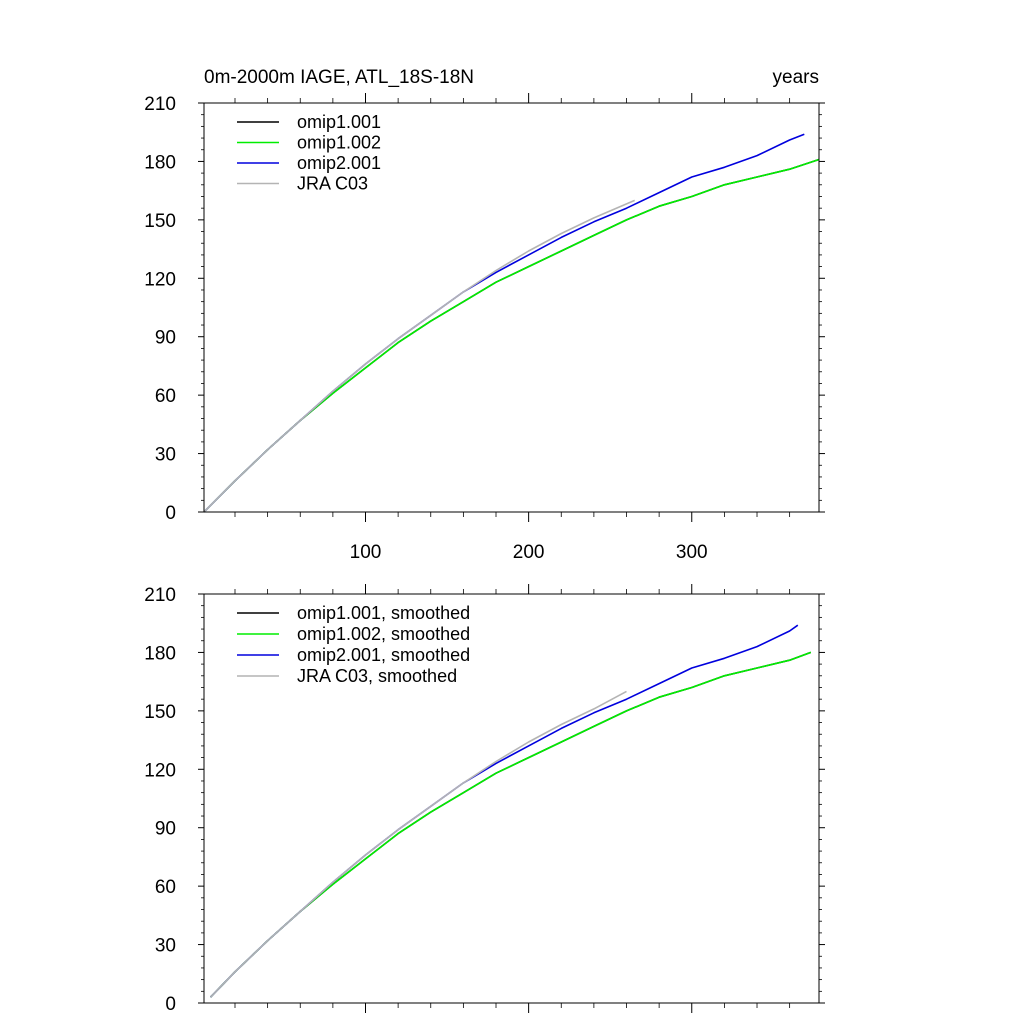 Image resolution: width=1024 pixels, height=1024 pixels. What do you see at coordinates (339, 143) in the screenshot?
I see `legend-label: omip1.002` at bounding box center [339, 143].